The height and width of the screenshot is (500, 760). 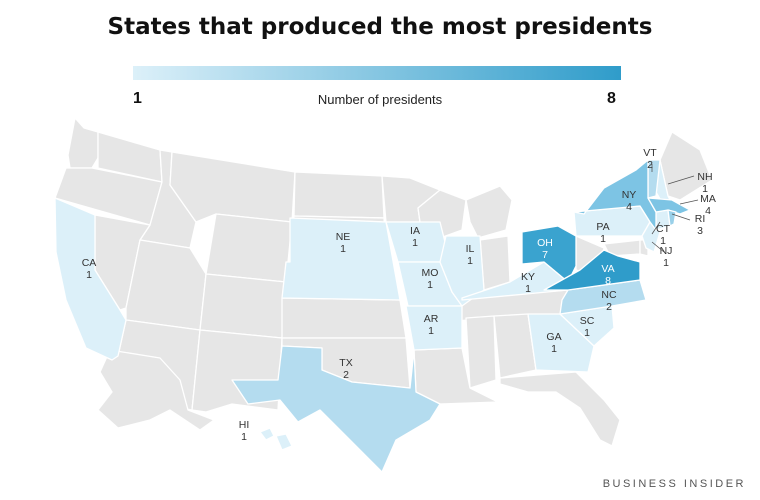 I want to click on state-nd, so click(x=339, y=195).